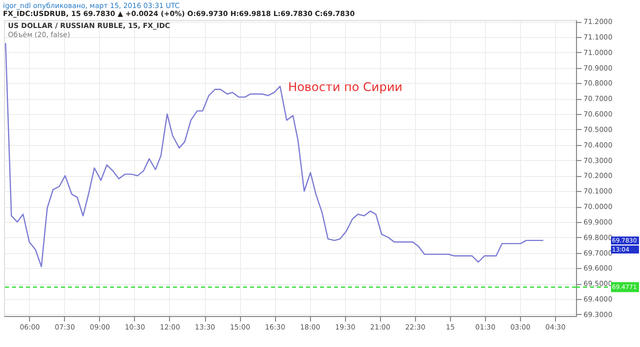 This screenshot has width=640, height=347. I want to click on annotation: Новости по Сирии, so click(345, 87).